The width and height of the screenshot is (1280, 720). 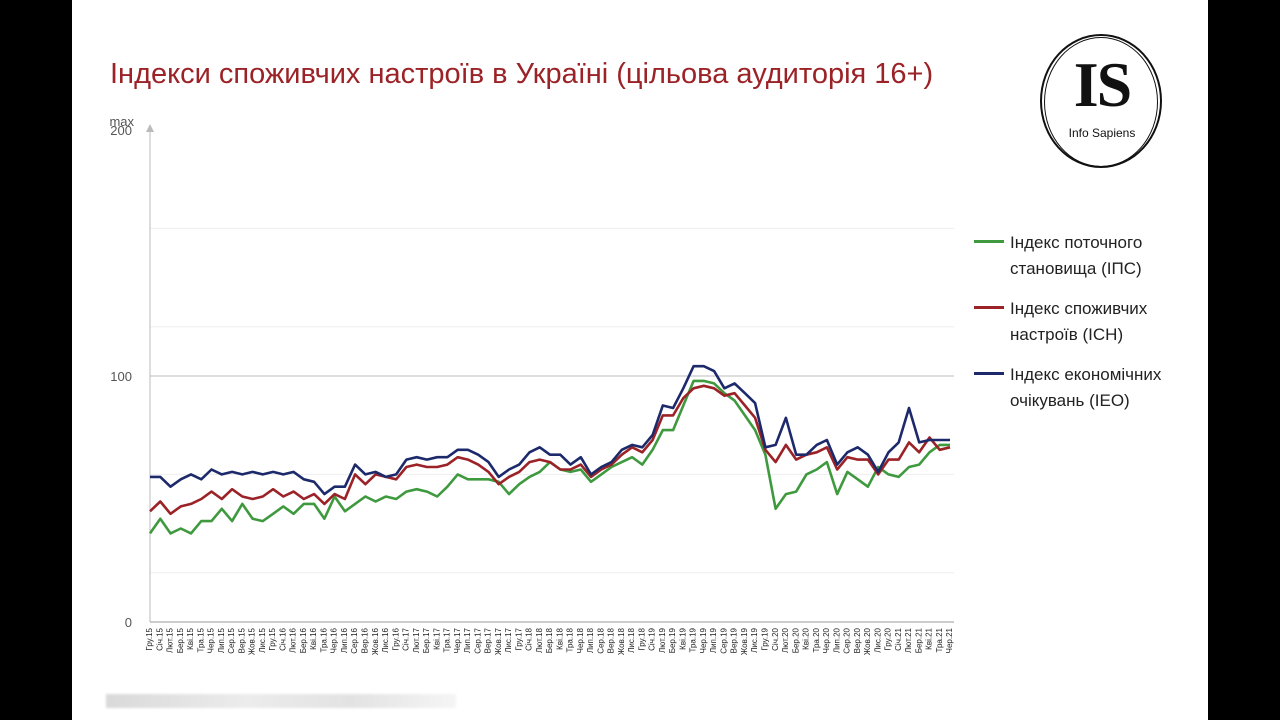 What do you see at coordinates (395, 638) in the screenshot?
I see `x-tick-label: Гру.16` at bounding box center [395, 638].